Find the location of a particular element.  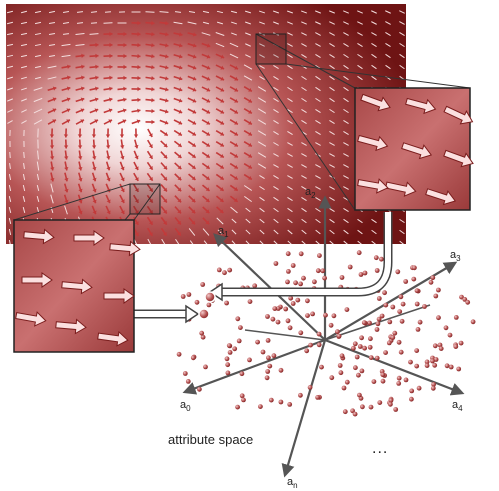

axis-label-an: an is located at coordinates (292, 483).